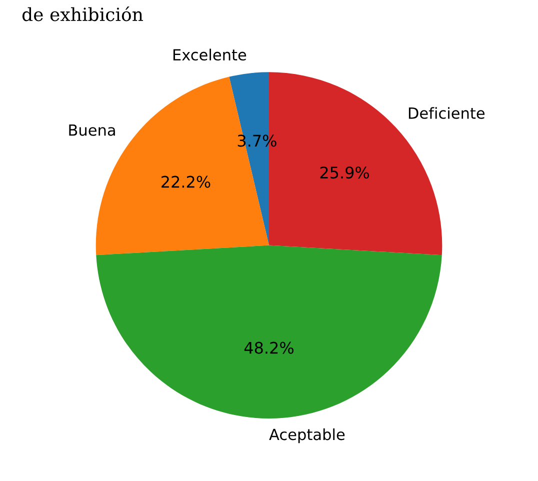 The width and height of the screenshot is (538, 481). What do you see at coordinates (446, 113) in the screenshot?
I see `slice-label: Deficiente` at bounding box center [446, 113].